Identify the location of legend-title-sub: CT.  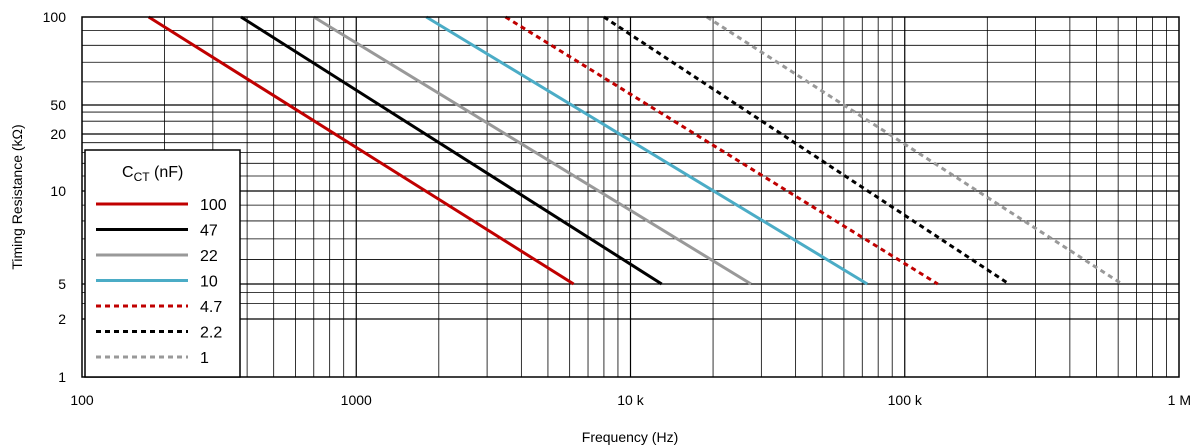
(142, 177).